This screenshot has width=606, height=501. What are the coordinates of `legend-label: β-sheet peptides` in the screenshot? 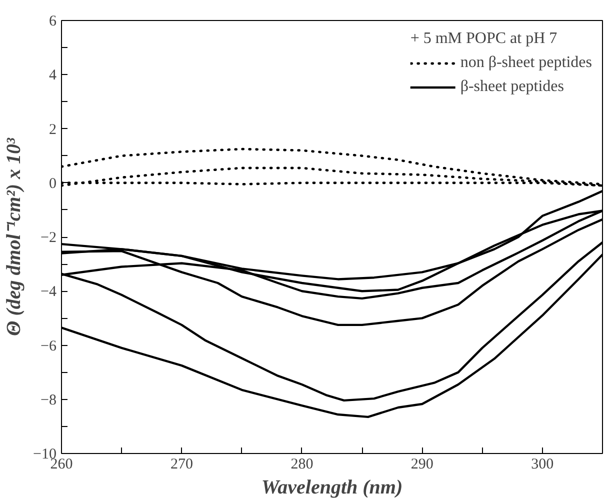 It's located at (512, 87).